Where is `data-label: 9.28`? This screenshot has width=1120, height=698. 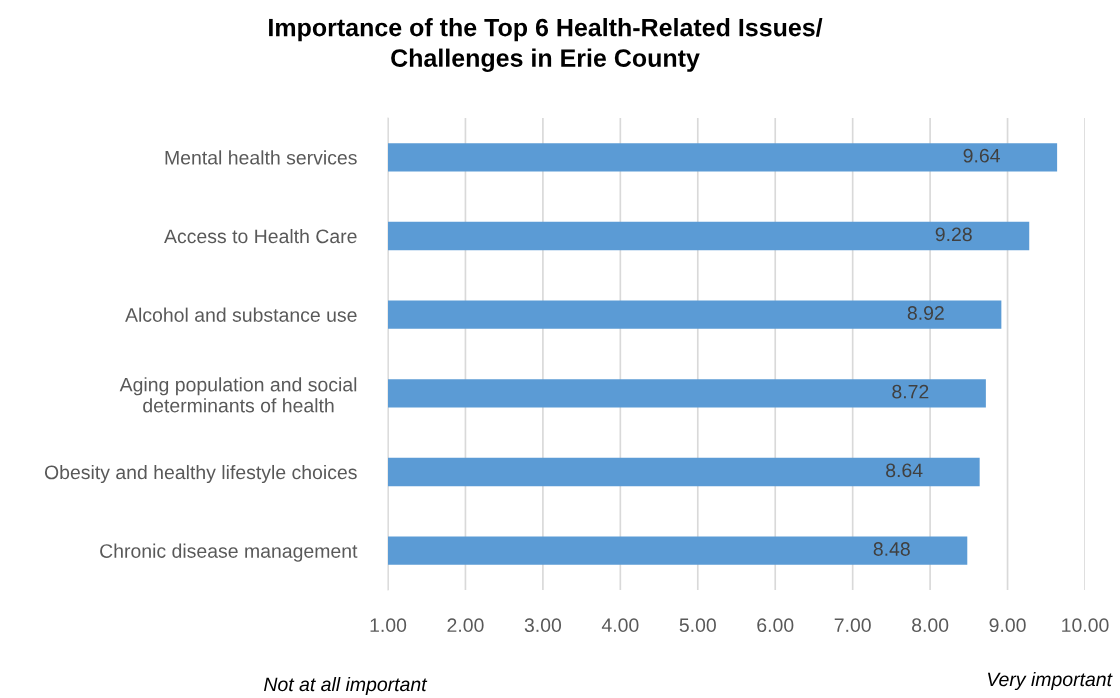
data-label: 9.28 is located at coordinates (953, 234).